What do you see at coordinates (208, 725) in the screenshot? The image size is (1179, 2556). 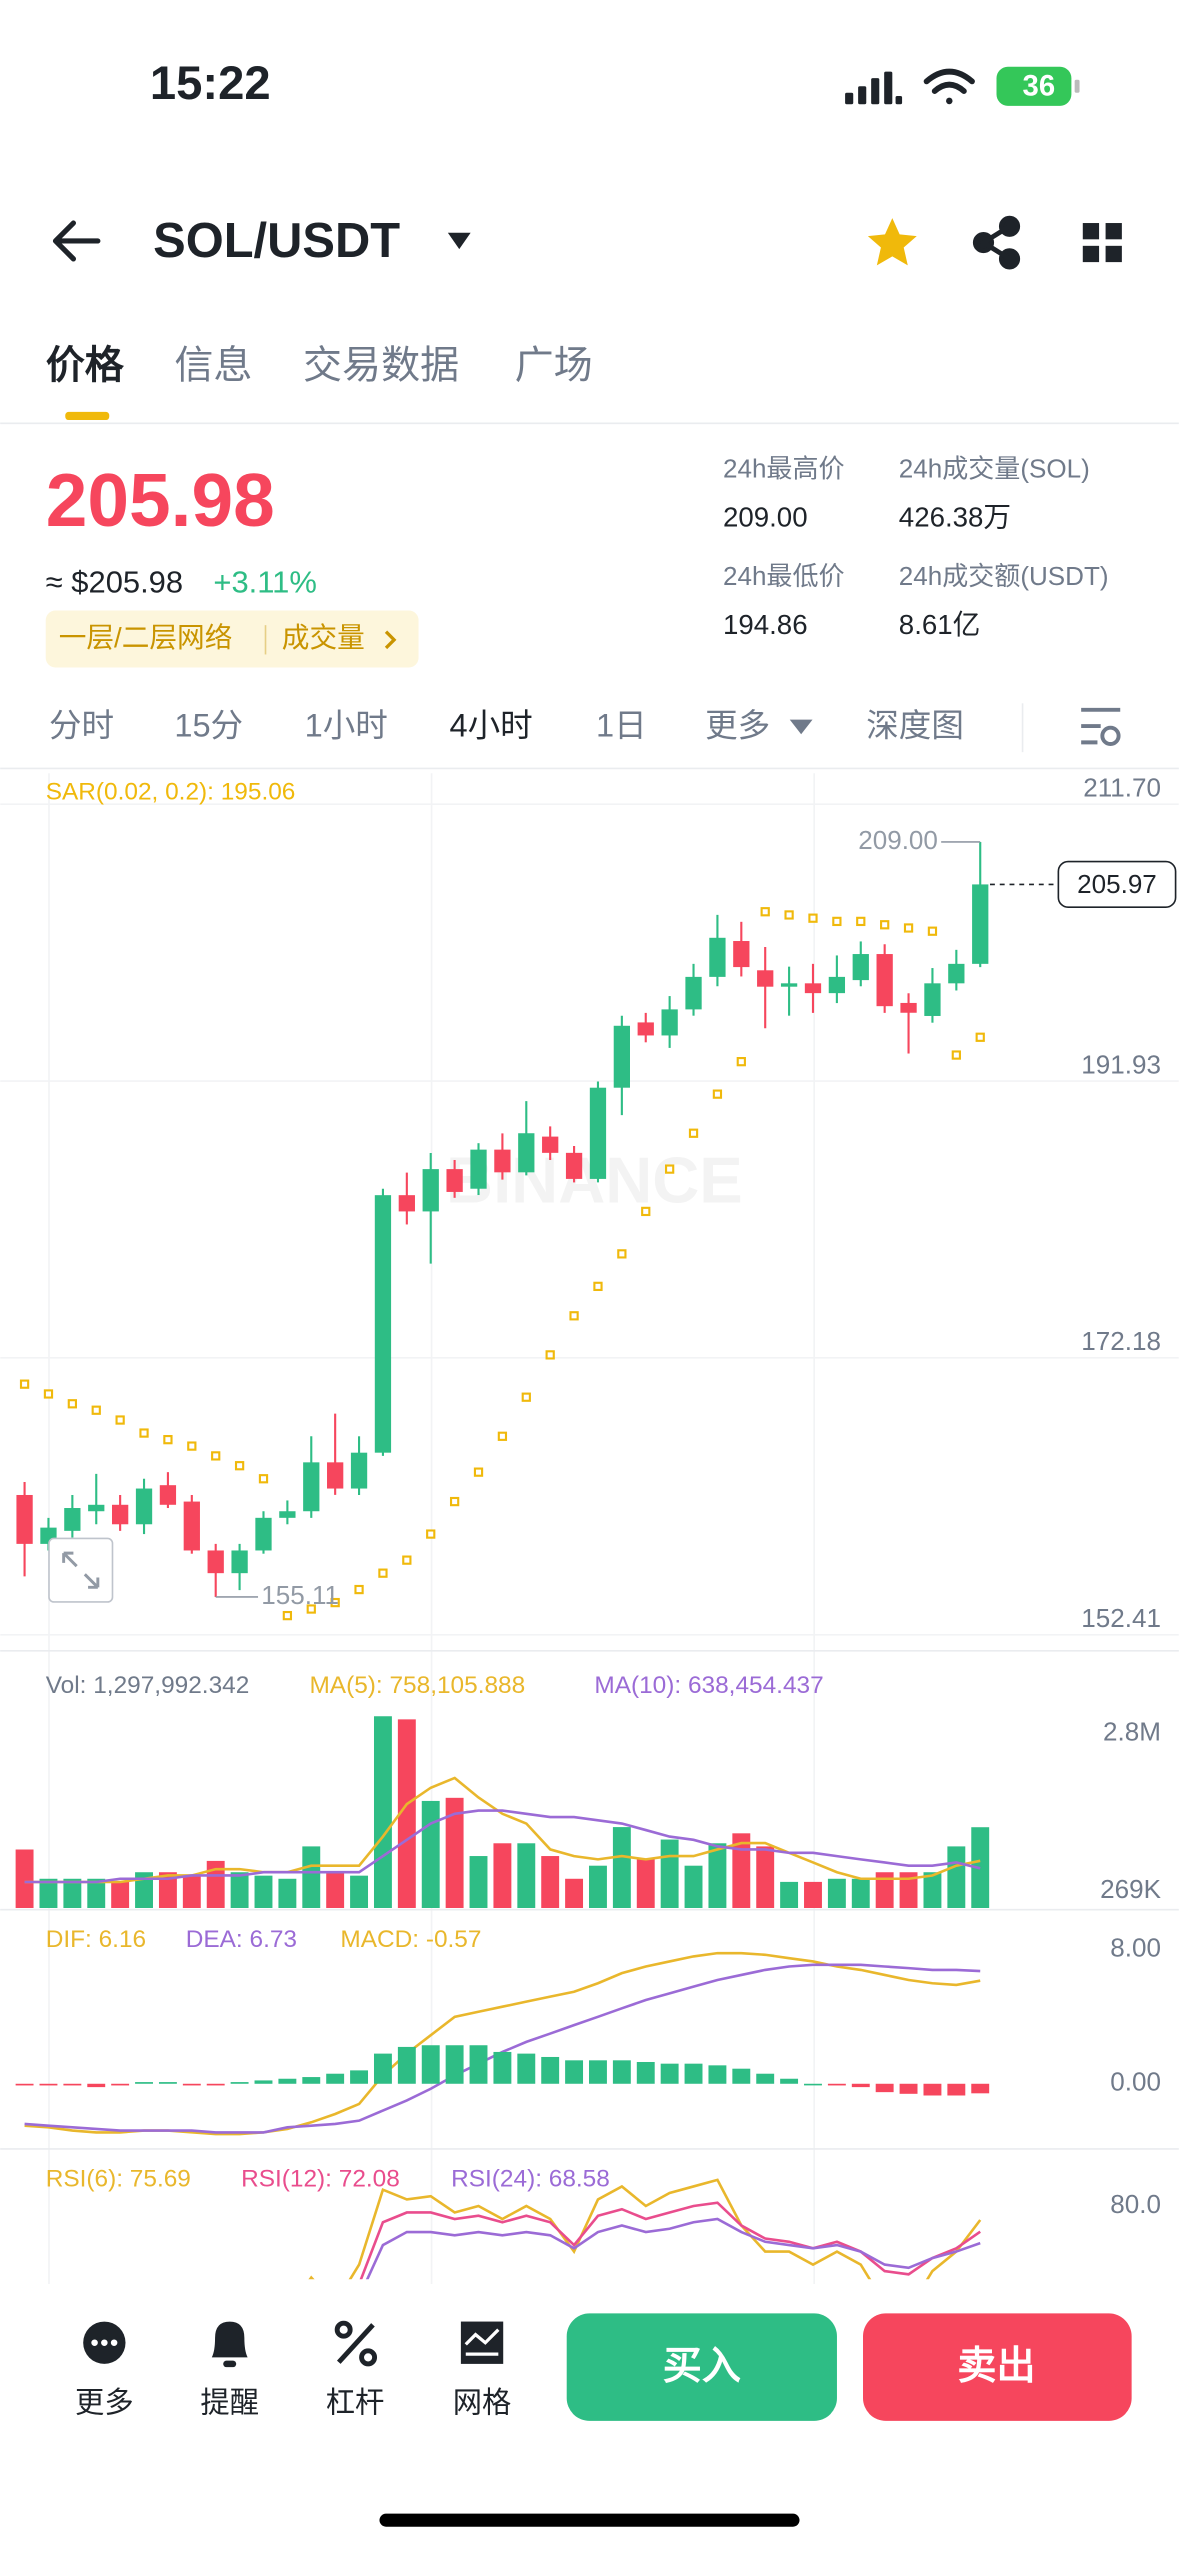 I see `interval: 15分` at bounding box center [208, 725].